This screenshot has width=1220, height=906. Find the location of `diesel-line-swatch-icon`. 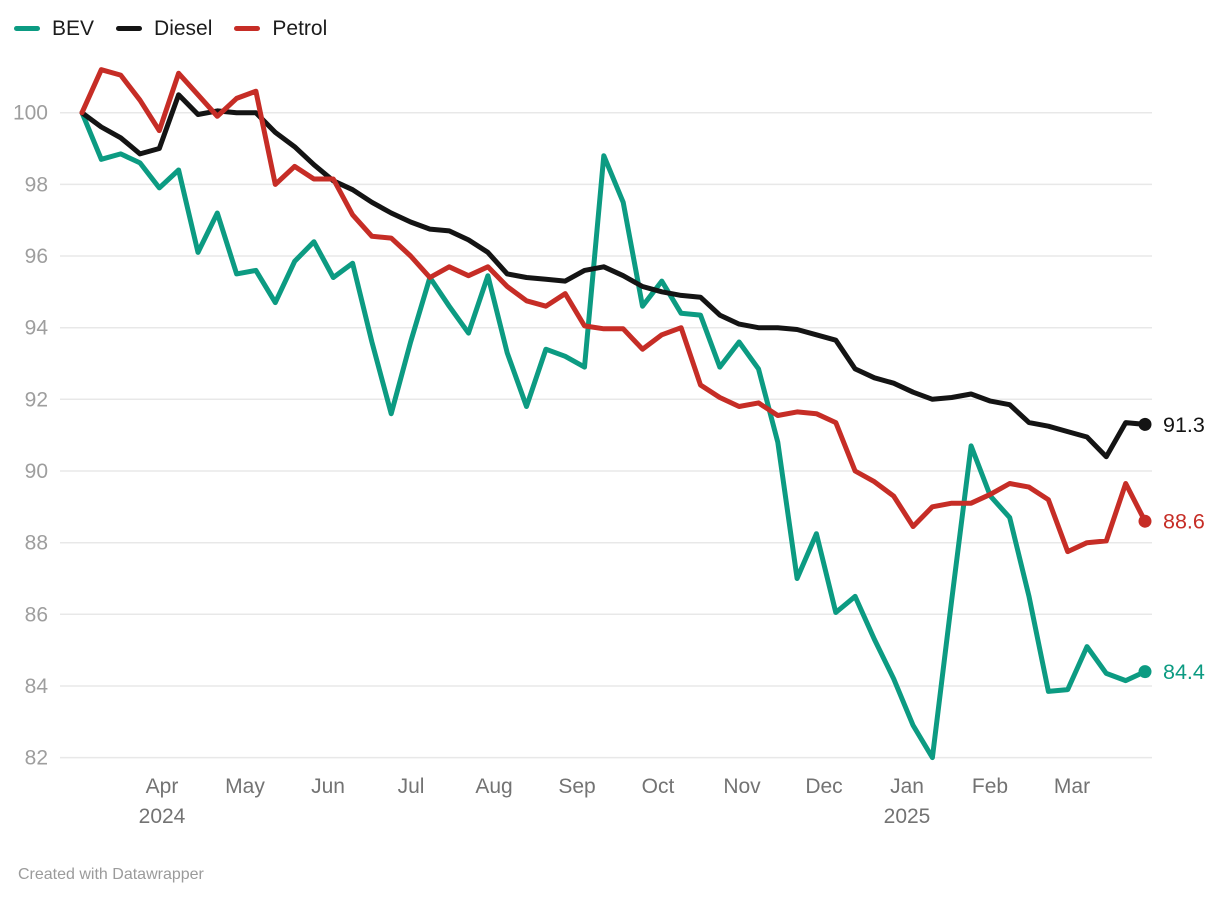

diesel-line-swatch-icon is located at coordinates (129, 28).